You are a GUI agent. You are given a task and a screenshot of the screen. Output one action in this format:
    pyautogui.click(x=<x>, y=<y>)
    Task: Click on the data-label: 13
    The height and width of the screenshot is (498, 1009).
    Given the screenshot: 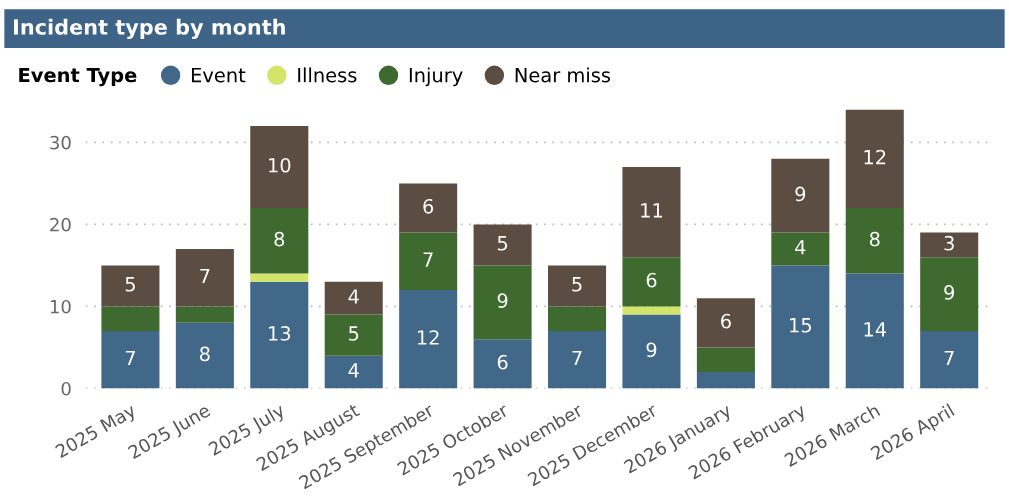 What is the action you would take?
    pyautogui.click(x=280, y=333)
    